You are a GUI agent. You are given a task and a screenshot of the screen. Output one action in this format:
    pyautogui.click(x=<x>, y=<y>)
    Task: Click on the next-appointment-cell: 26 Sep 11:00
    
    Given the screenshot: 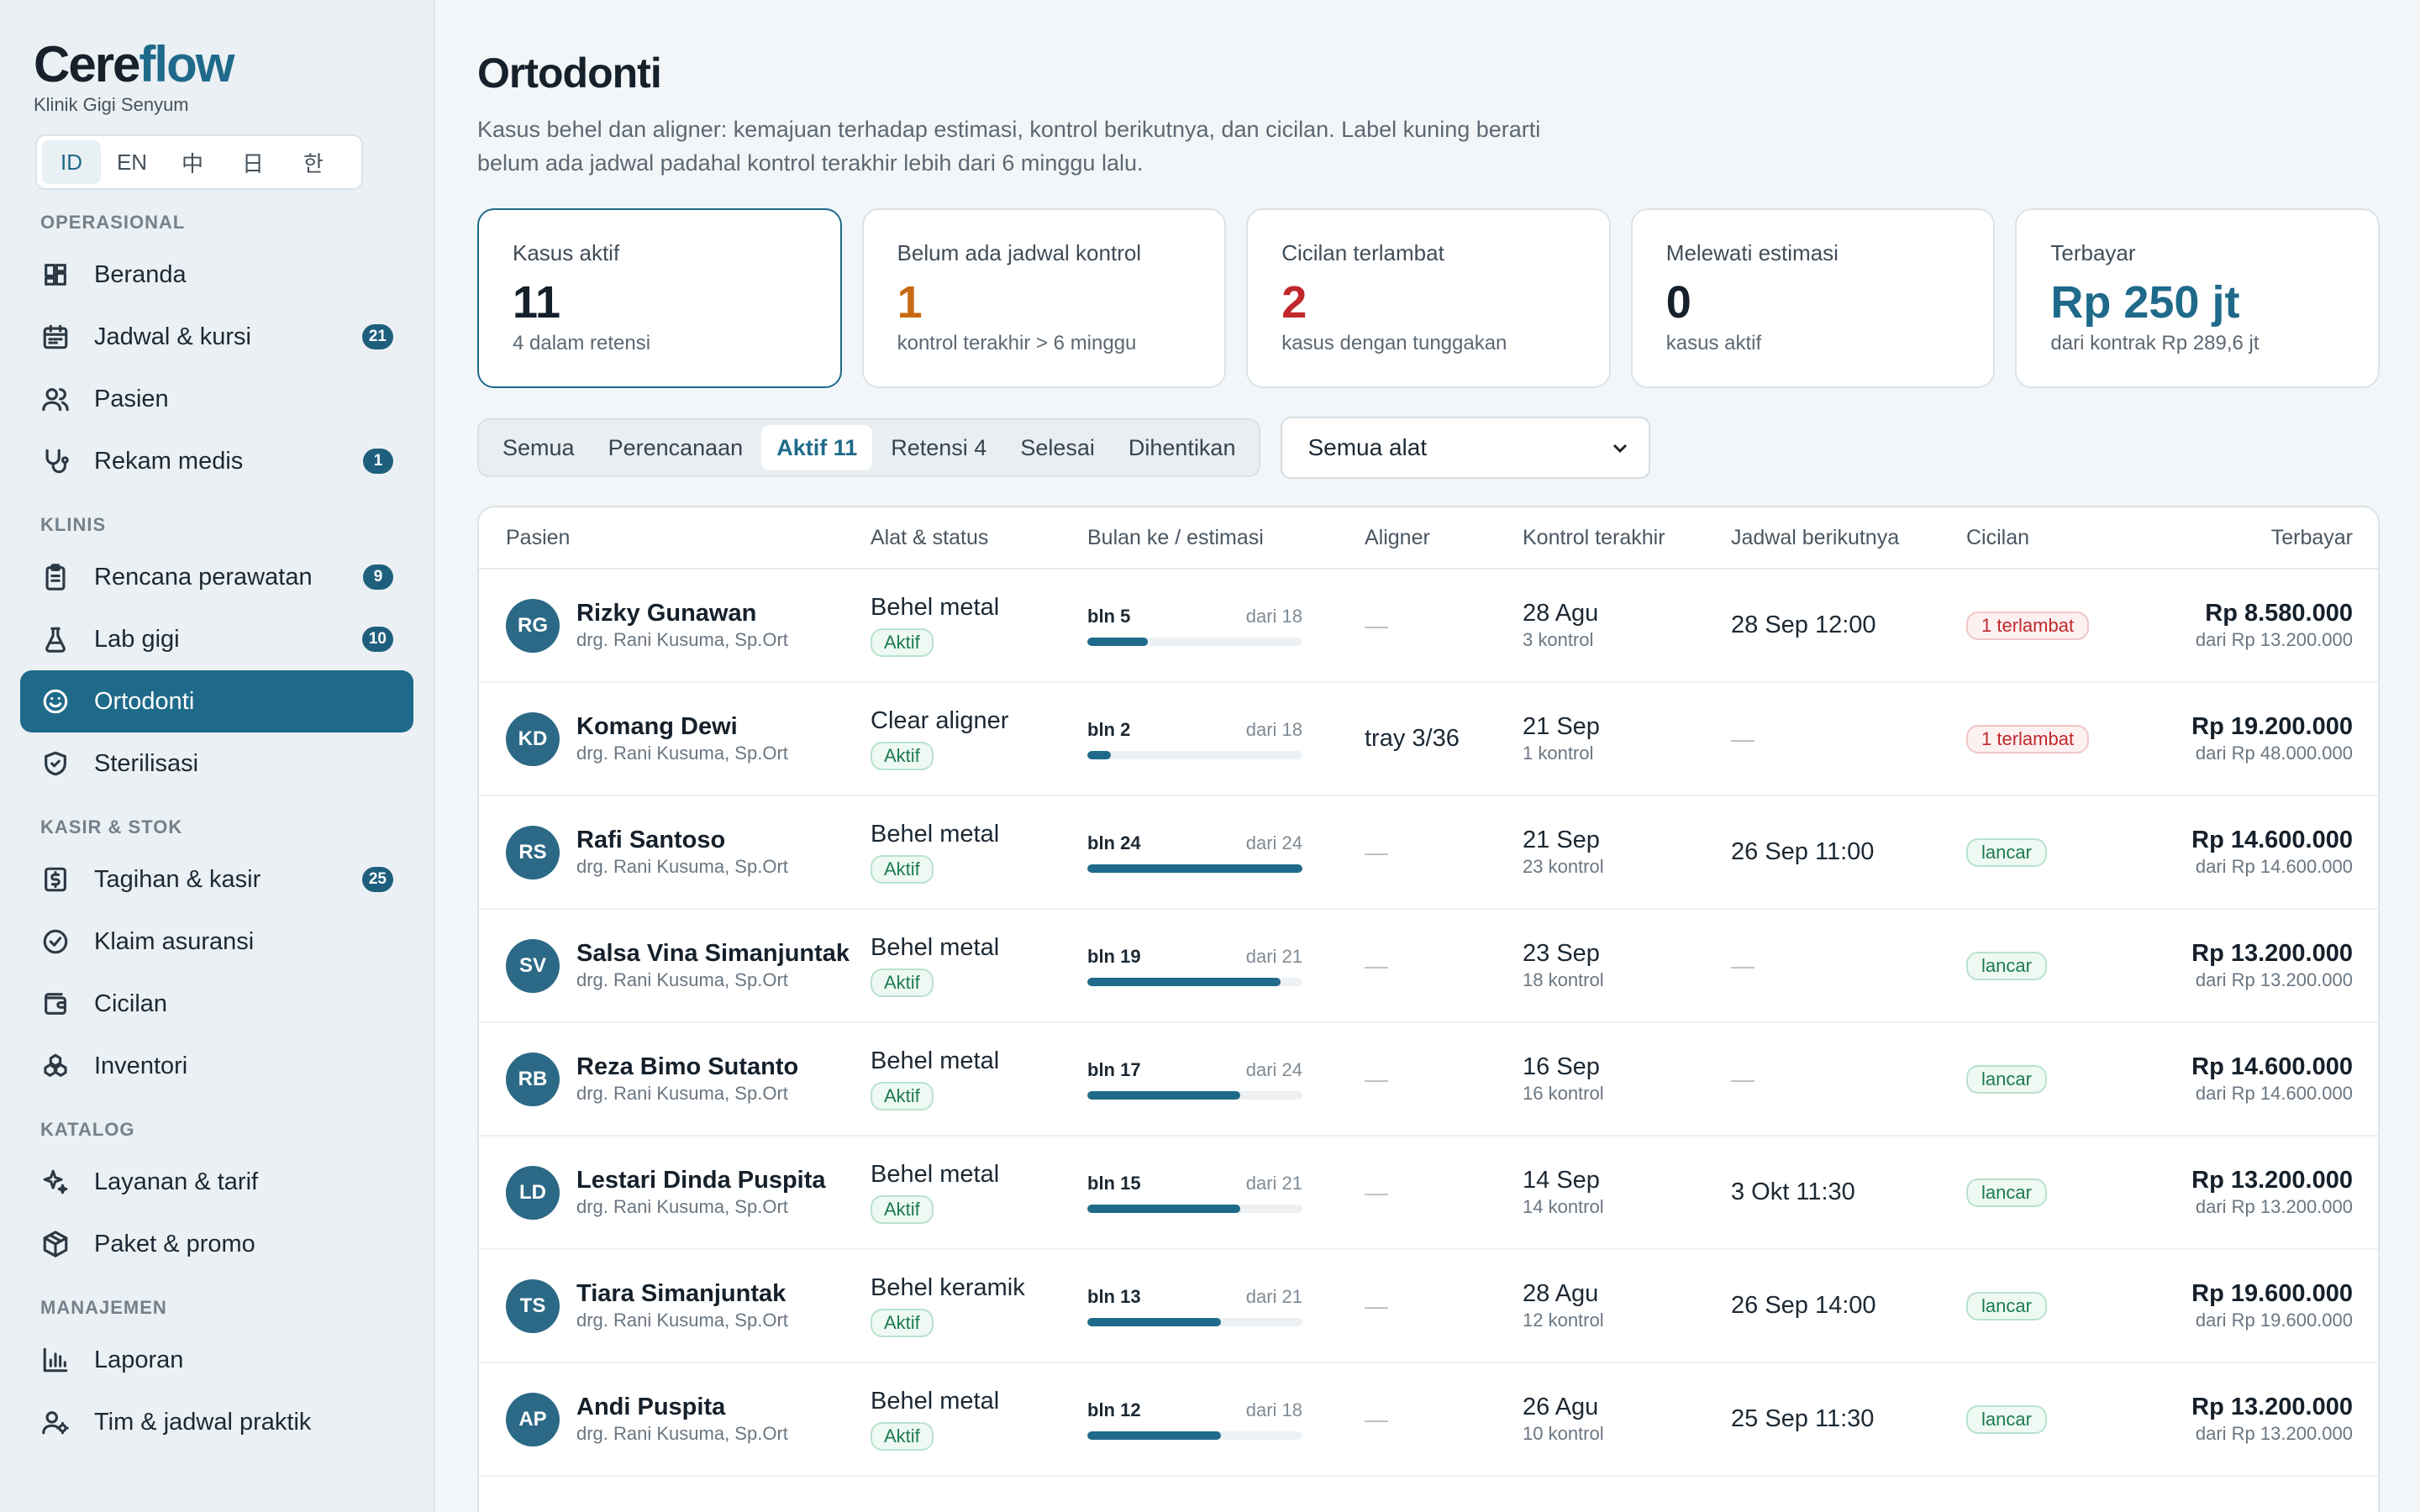 What is the action you would take?
    pyautogui.click(x=1849, y=852)
    